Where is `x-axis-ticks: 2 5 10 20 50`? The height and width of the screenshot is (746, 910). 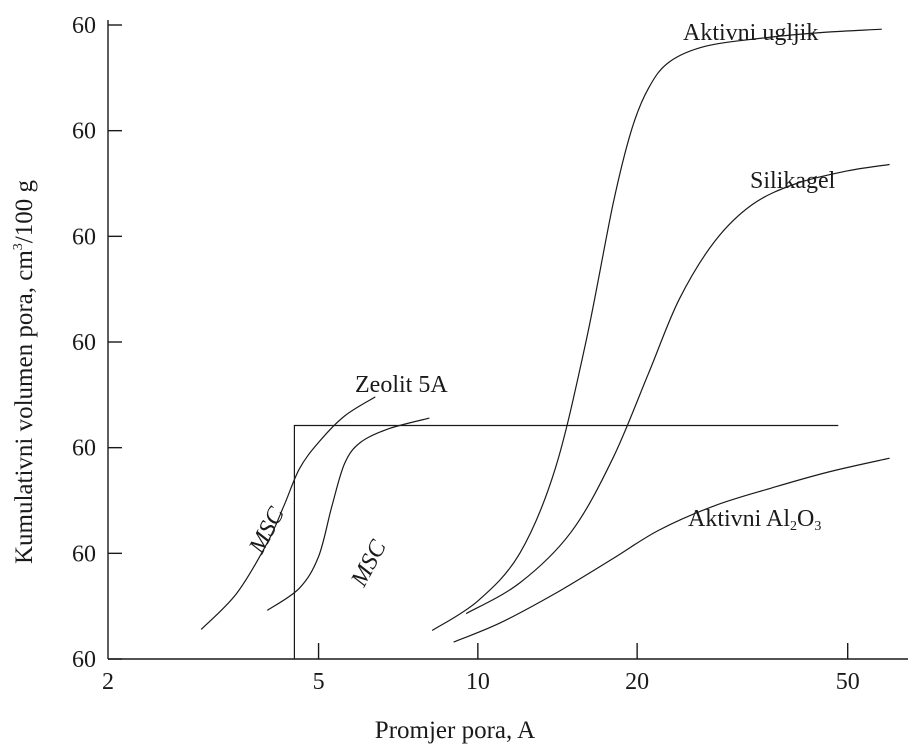 x-axis-ticks: 2 5 10 20 50 is located at coordinates (481, 669).